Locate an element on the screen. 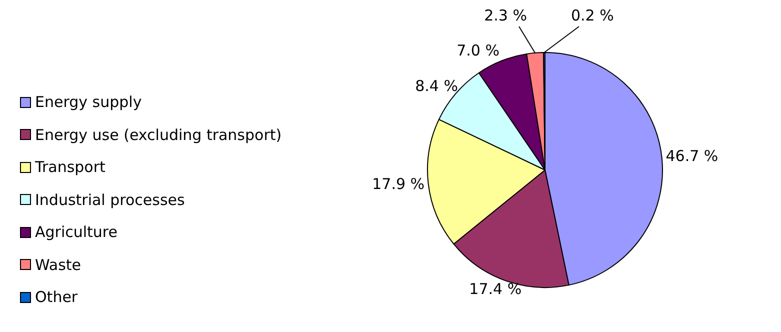  data-label: 0.2 % is located at coordinates (592, 15).